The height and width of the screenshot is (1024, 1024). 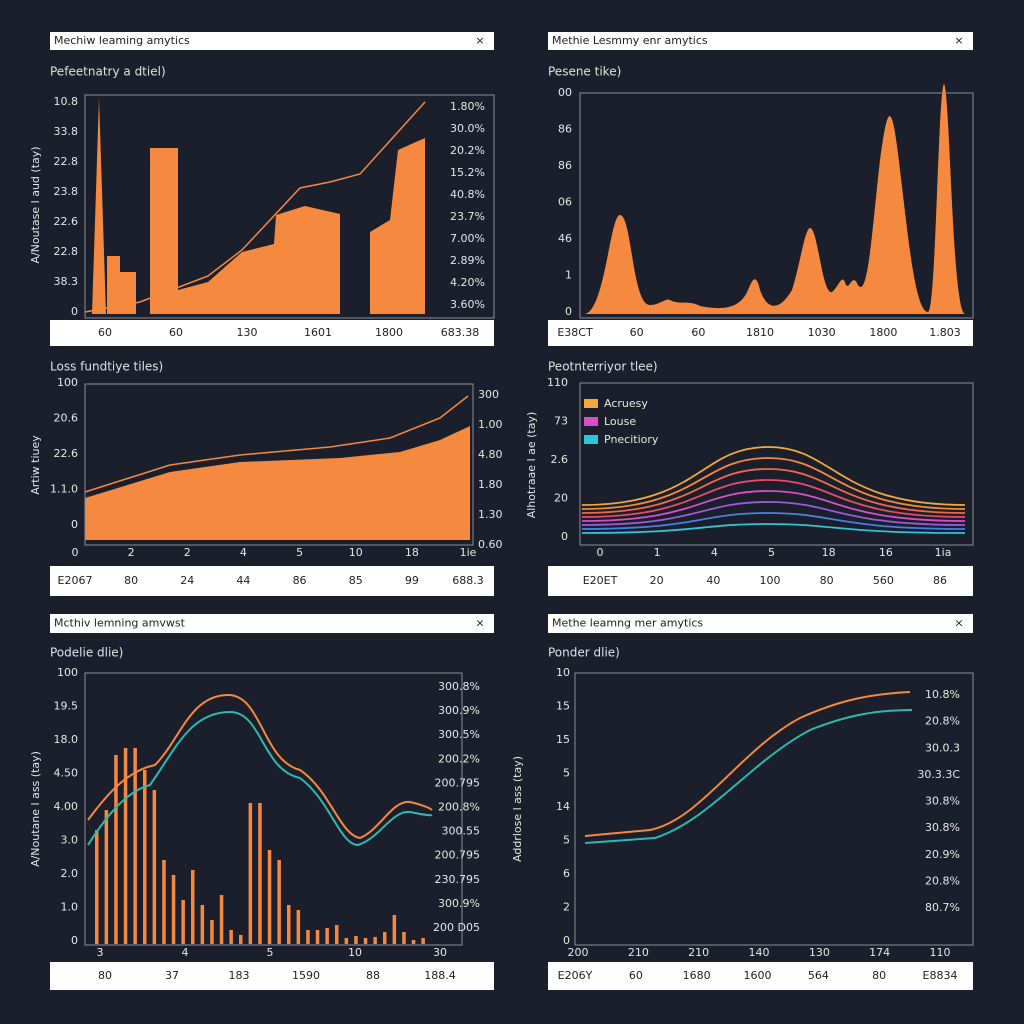 What do you see at coordinates (603, 367) in the screenshot?
I see `panel-subtitle: Peotnterriyor tlee)` at bounding box center [603, 367].